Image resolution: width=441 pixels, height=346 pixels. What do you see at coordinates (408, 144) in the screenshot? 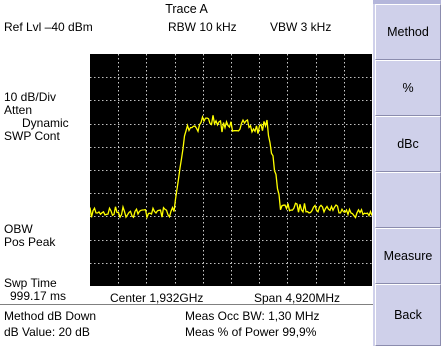
I see `softkey-dbc: dBc` at bounding box center [408, 144].